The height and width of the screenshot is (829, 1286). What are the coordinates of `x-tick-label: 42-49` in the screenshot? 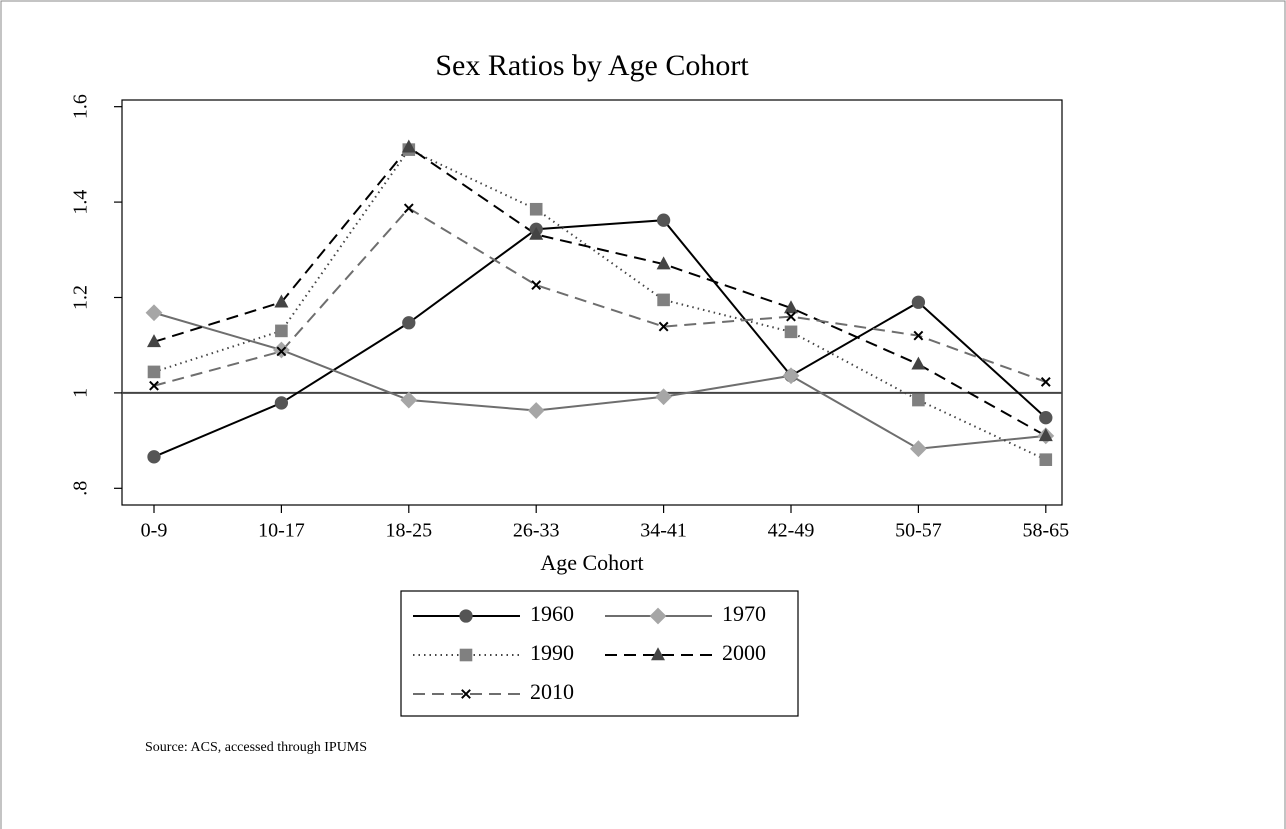 It's located at (791, 531).